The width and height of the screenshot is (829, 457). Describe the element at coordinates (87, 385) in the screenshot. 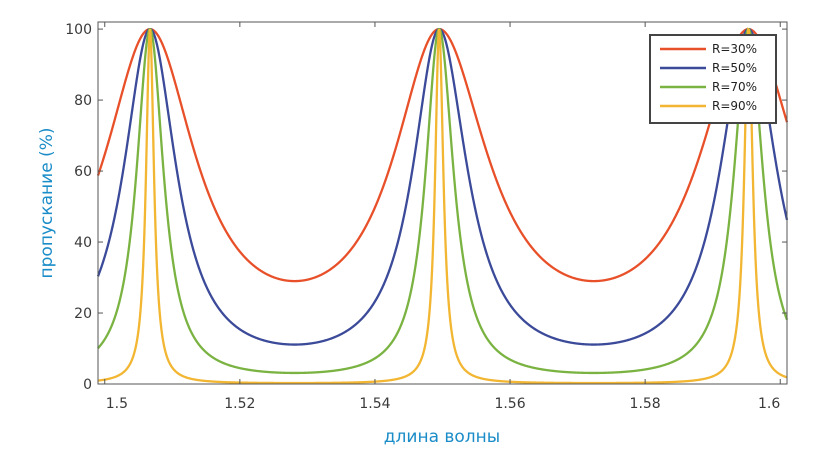

I see `y-tick-label: 0` at that location.